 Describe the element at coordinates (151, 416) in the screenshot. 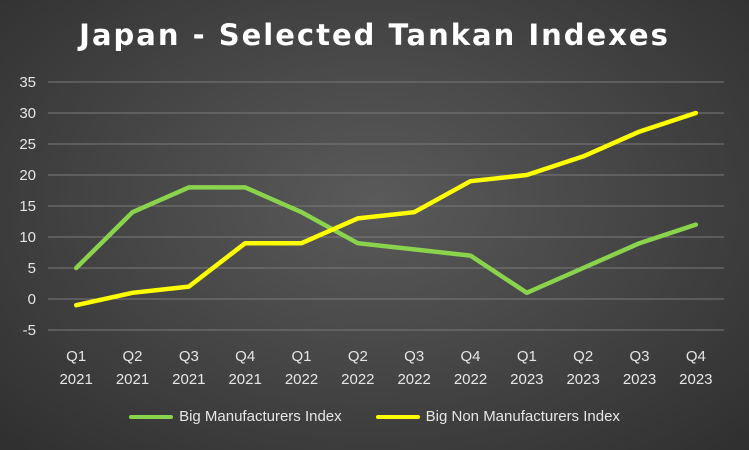

I see `legend-swatch-big-manufacturers` at that location.